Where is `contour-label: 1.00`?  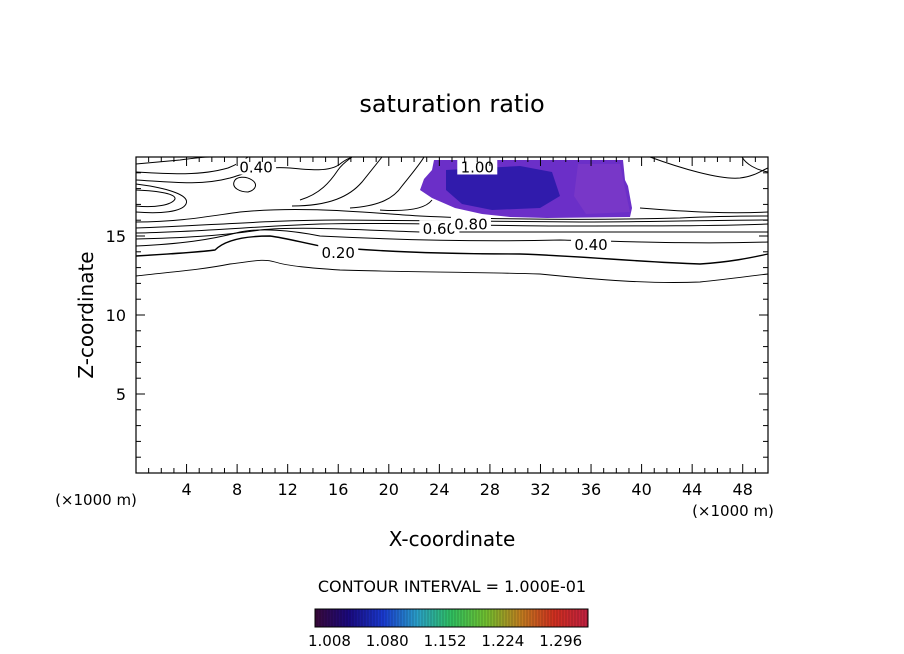 contour-label: 1.00 is located at coordinates (477, 167).